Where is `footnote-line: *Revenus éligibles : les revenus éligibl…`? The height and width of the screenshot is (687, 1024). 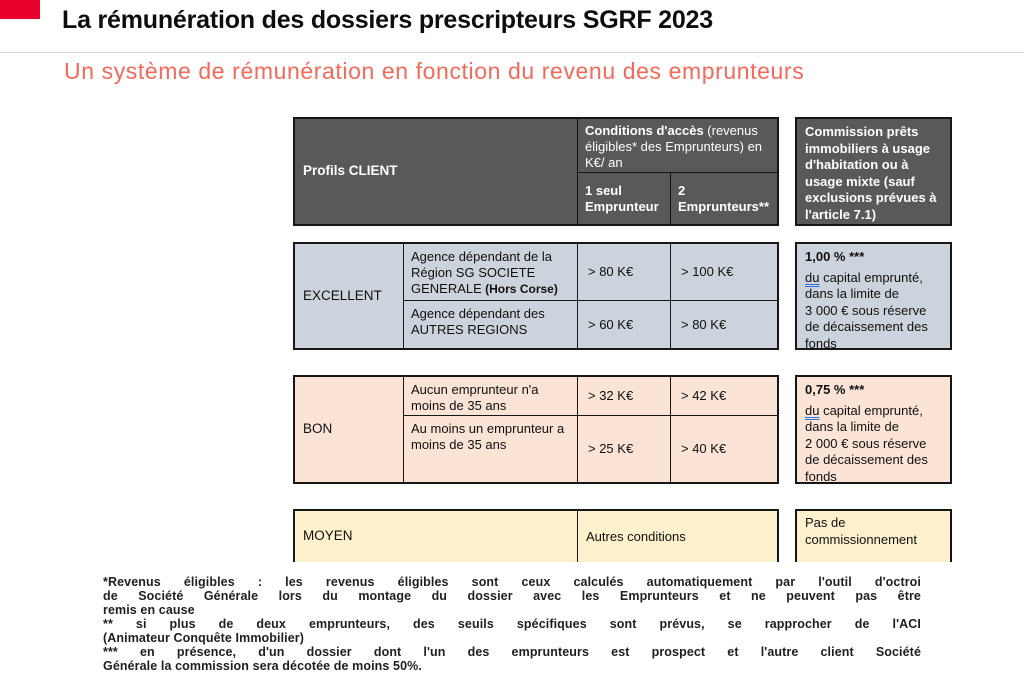 footnote-line: *Revenus éligibles : les revenus éligibl… is located at coordinates (512, 582).